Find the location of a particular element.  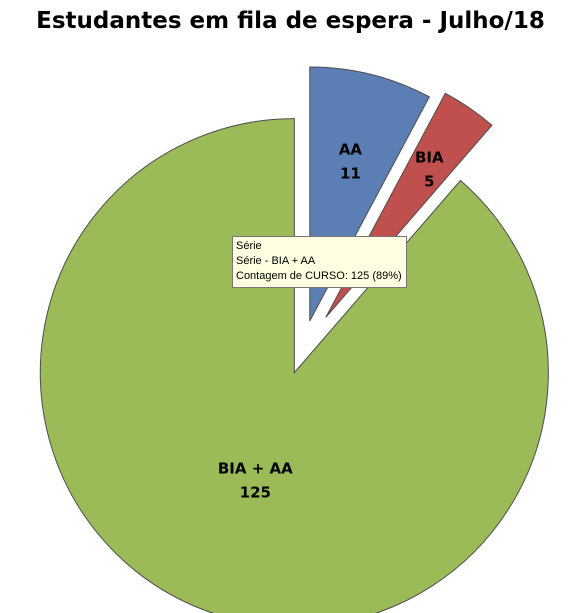

tooltip-line-count: Contagem de CURSO: 125 (89%) is located at coordinates (319, 276).